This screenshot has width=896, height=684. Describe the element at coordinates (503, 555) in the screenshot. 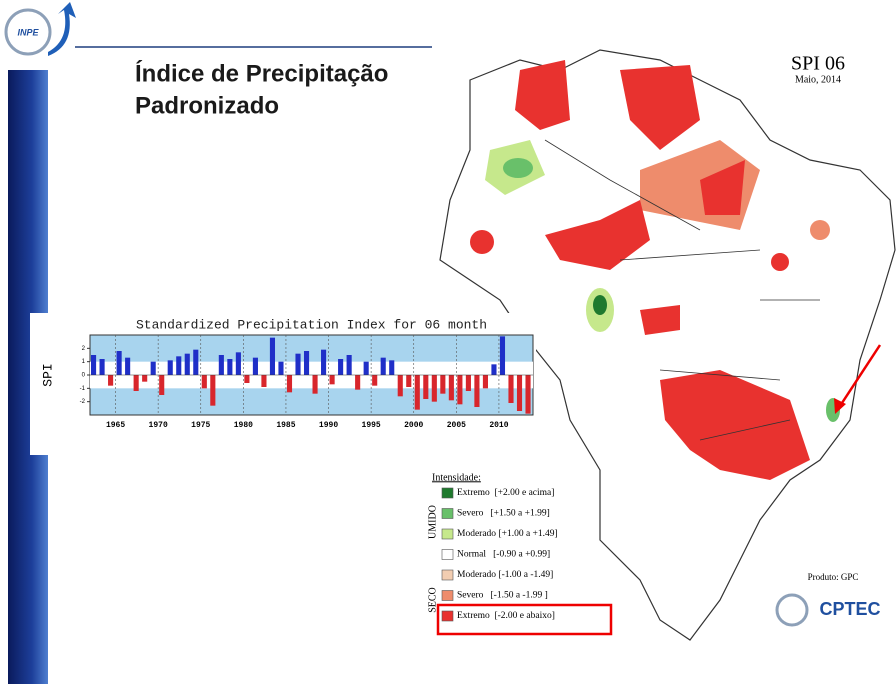

I see `legend-label: Normal [-0.90 a +0.99]` at that location.